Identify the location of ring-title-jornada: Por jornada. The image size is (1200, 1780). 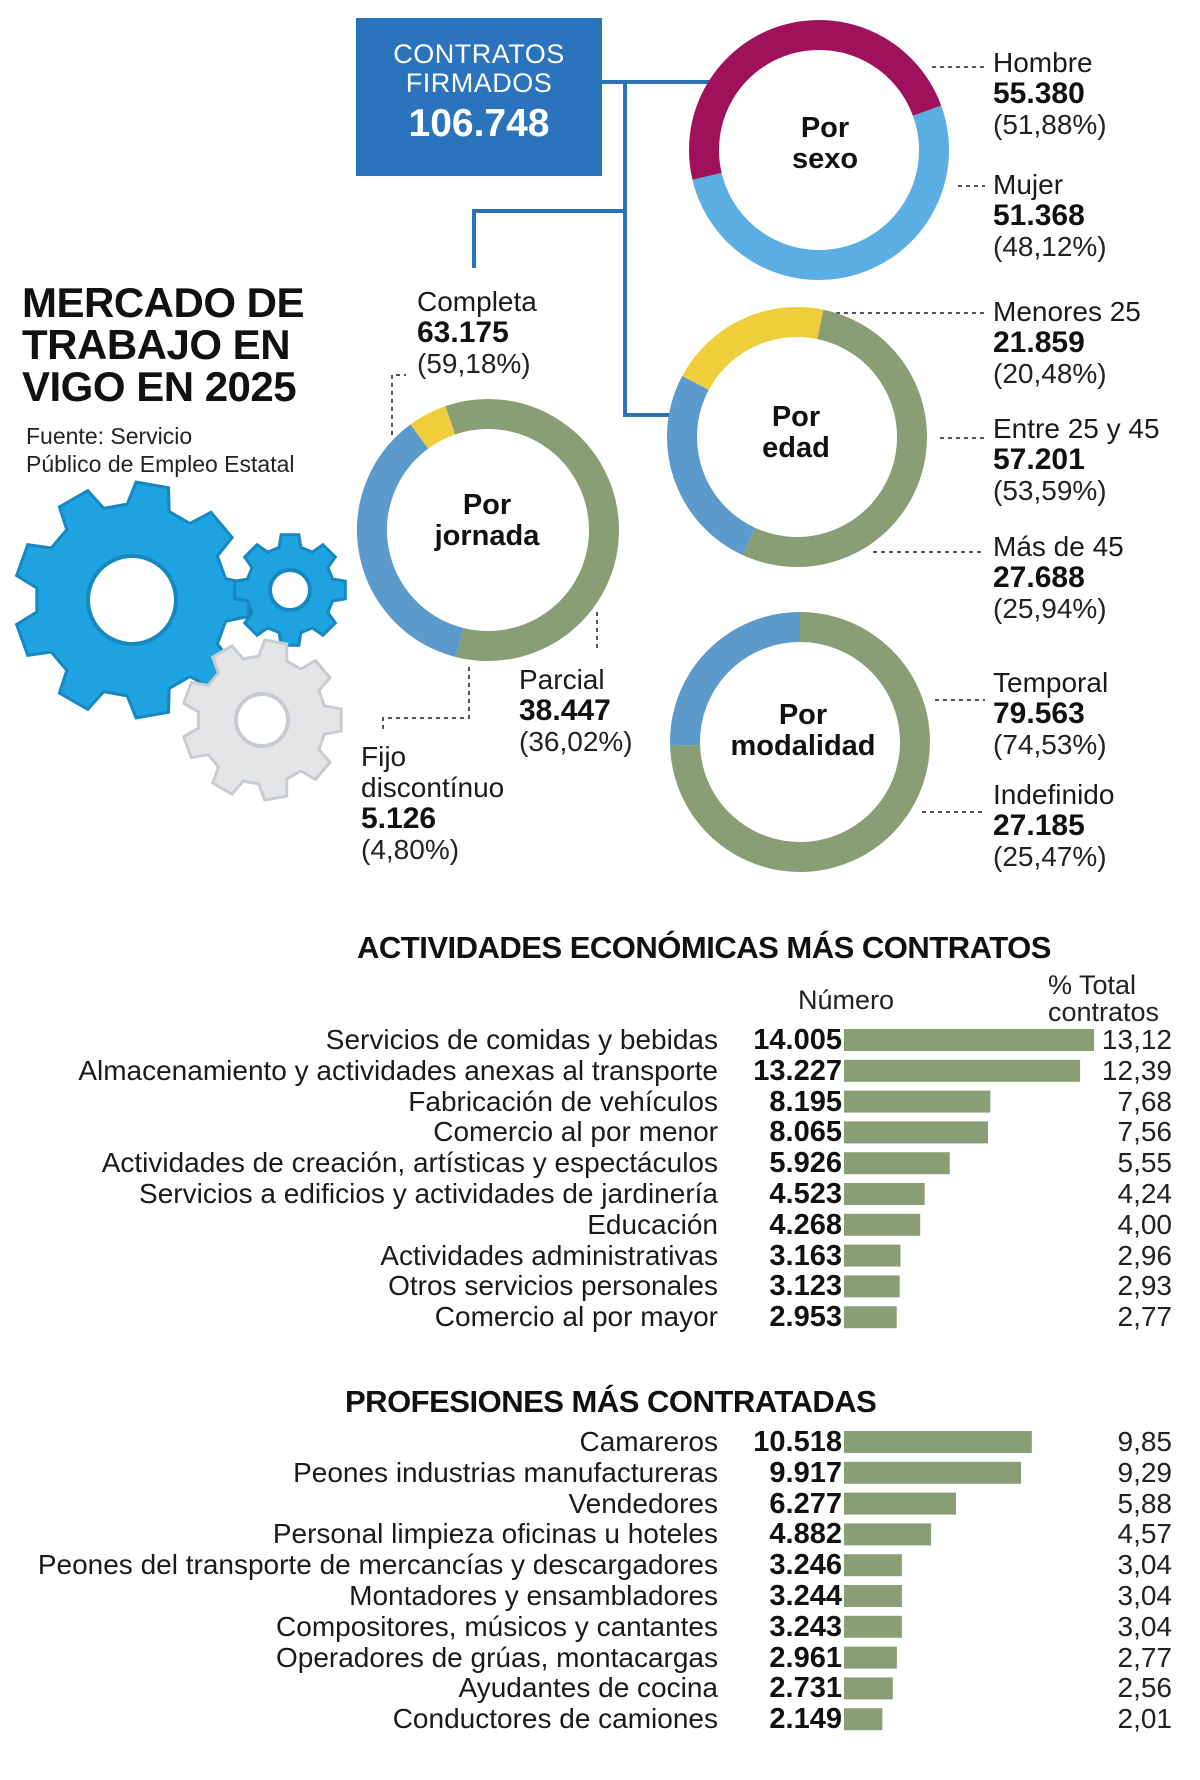
(487, 521).